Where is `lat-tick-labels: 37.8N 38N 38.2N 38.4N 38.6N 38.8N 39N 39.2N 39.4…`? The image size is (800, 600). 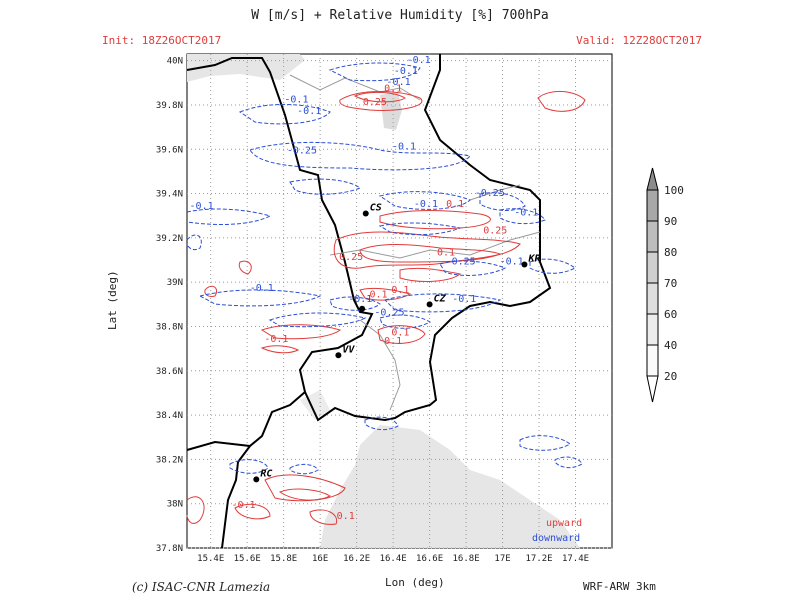
lat-tick-labels: 37.8N 38N 38.2N 38.4N 38.6N 38.8N 39N 39.2N 39.4… is located at coordinates (169, 305).